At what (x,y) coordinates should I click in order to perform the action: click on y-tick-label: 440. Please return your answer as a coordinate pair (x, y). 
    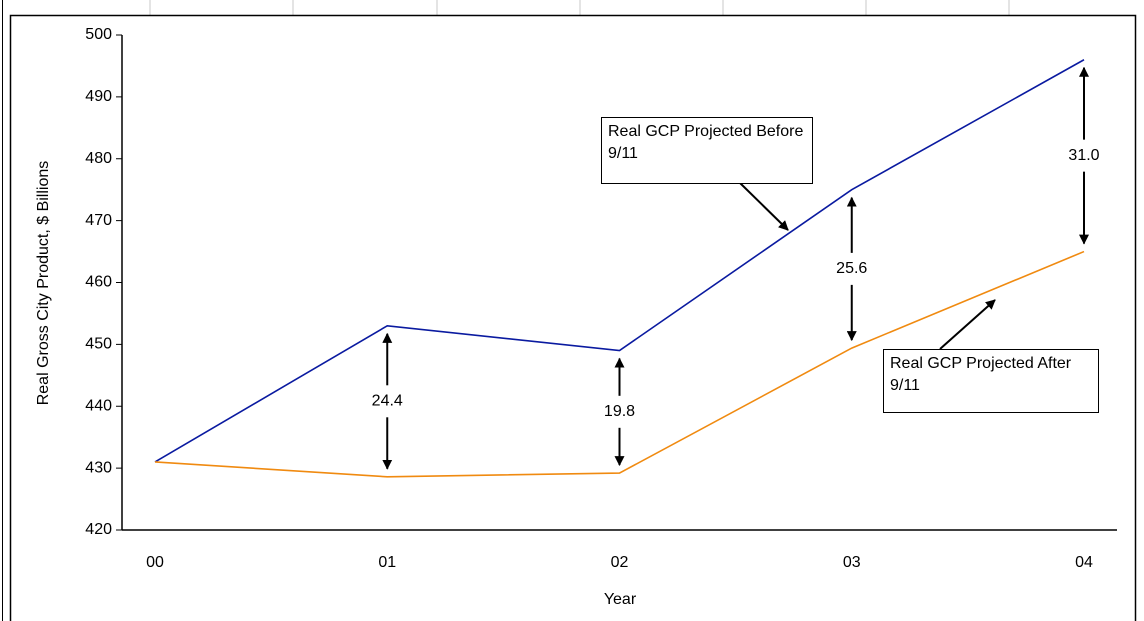
    Looking at the image, I should click on (98, 405).